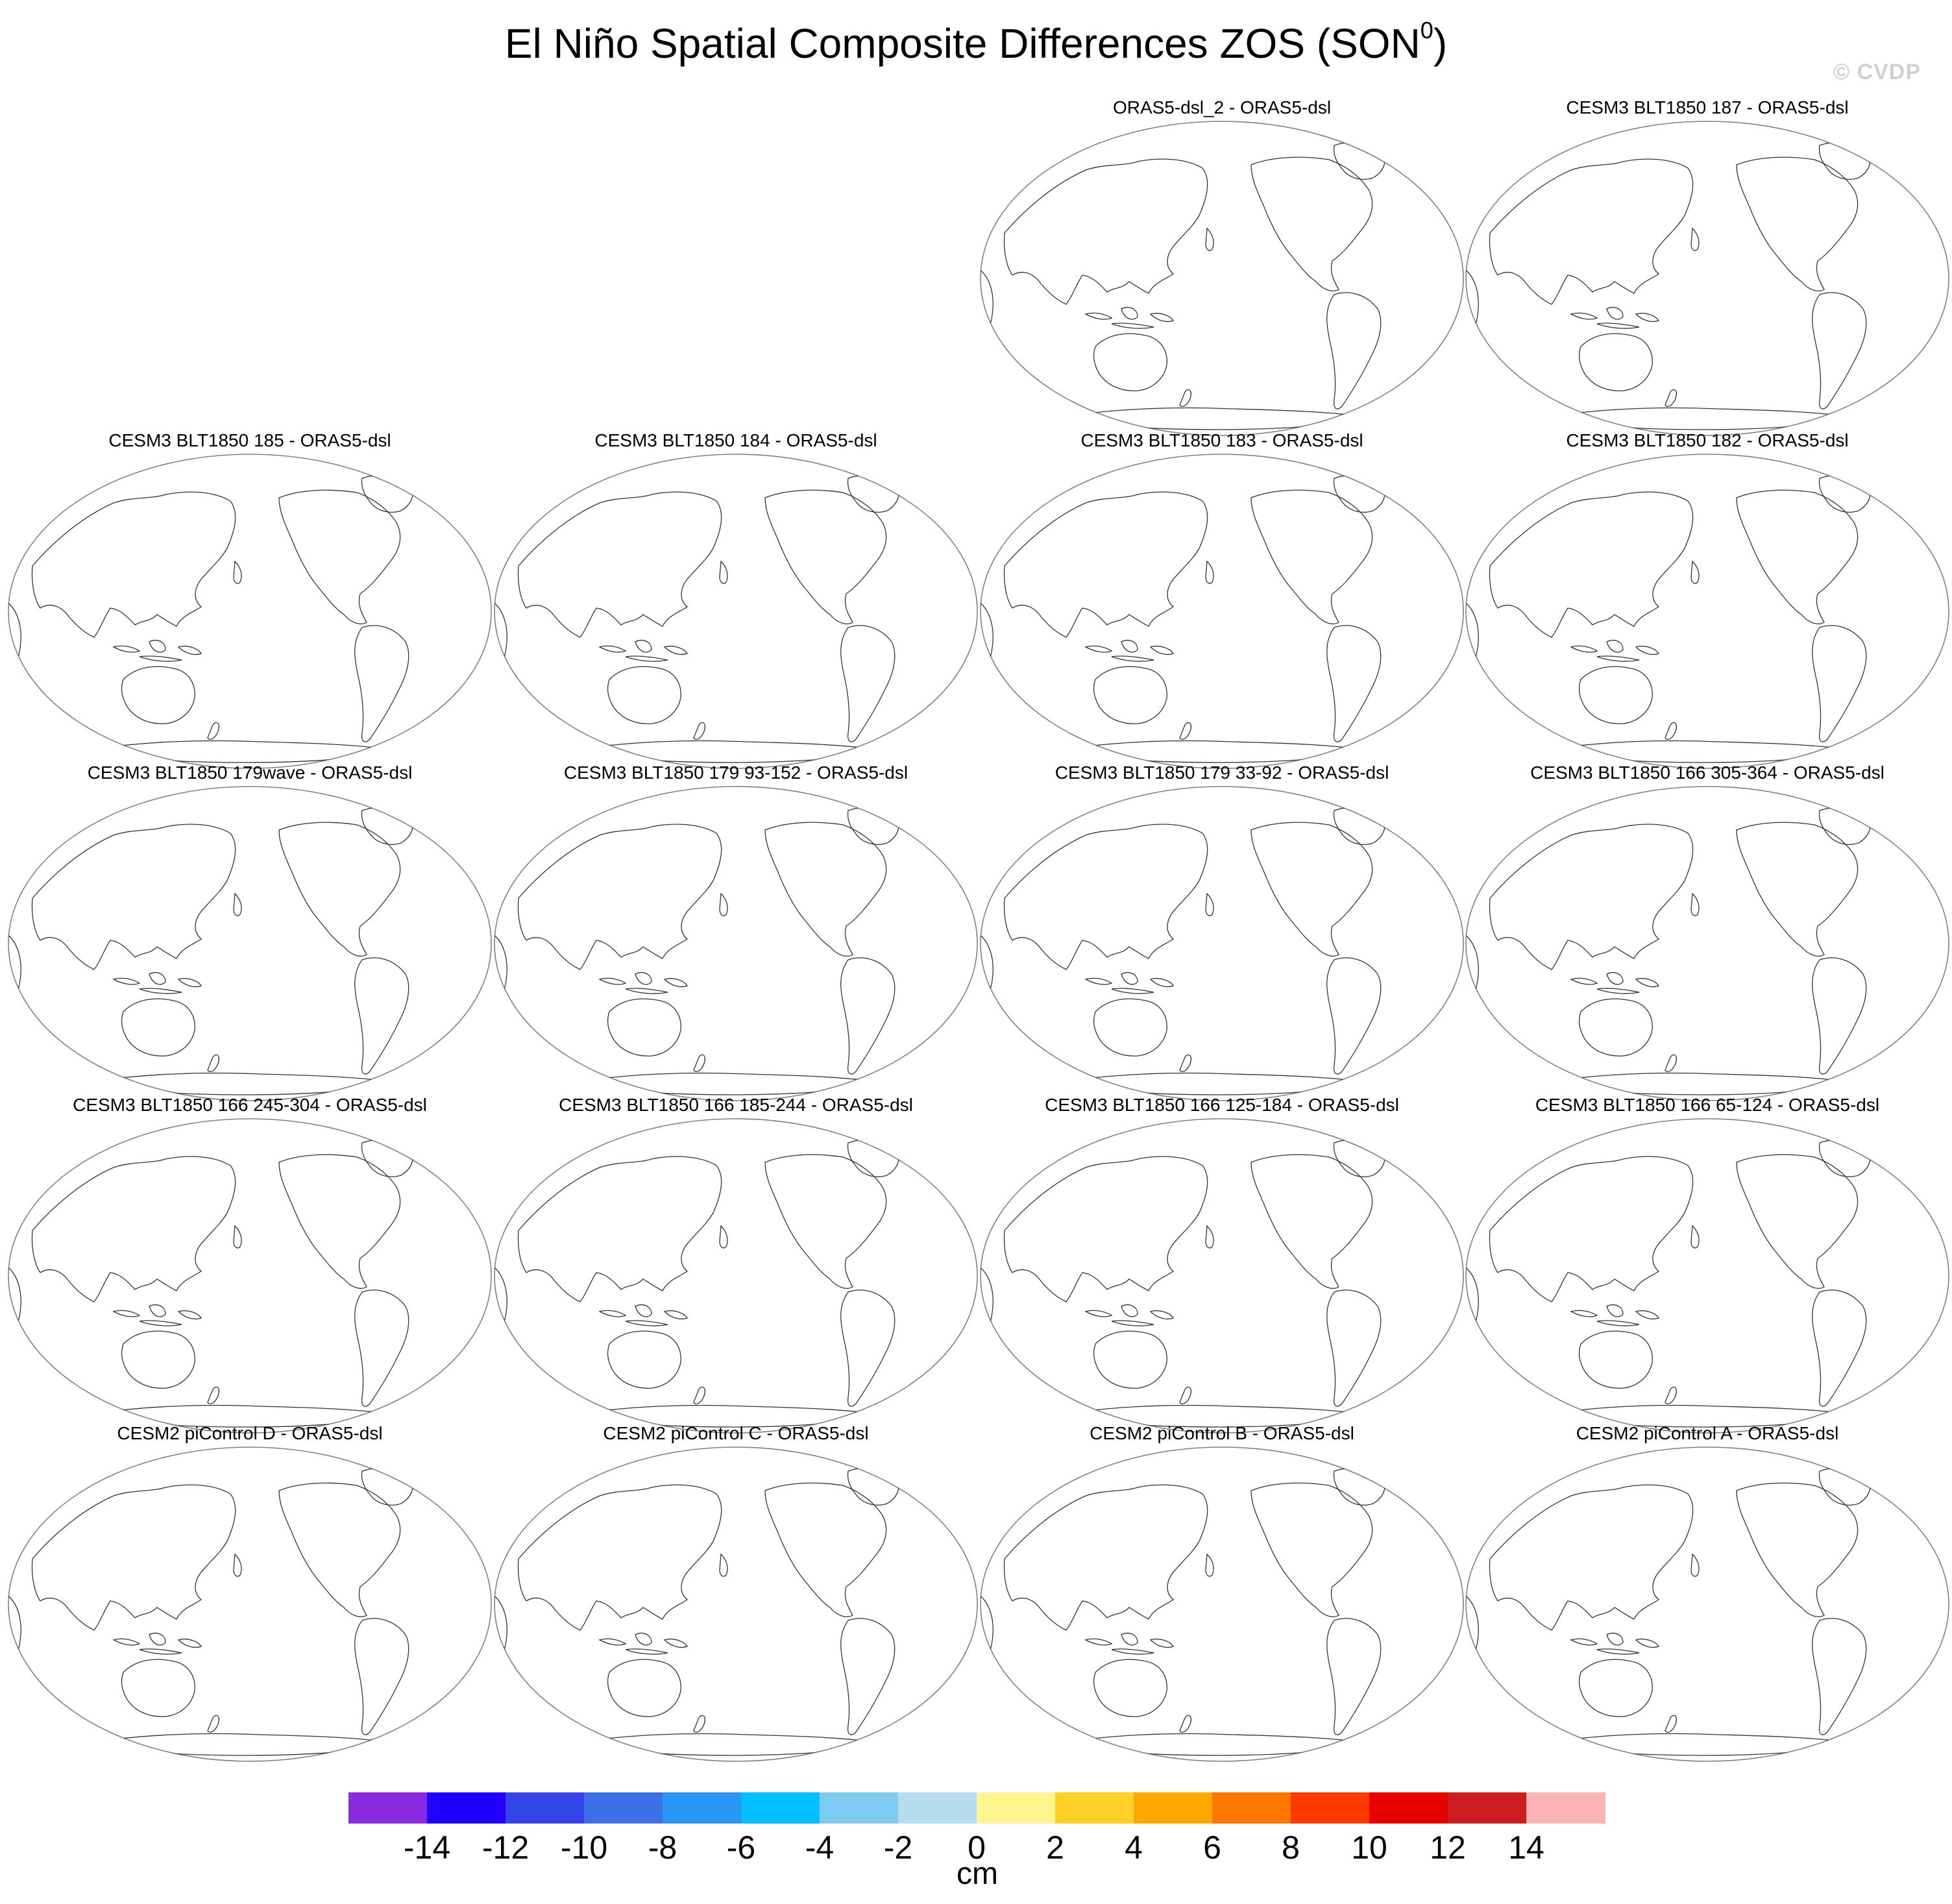 This screenshot has height=1904, width=1952. I want to click on map-panel: CESM3 BLT1850 179wave - ORAS5-dsl, so click(249, 932).